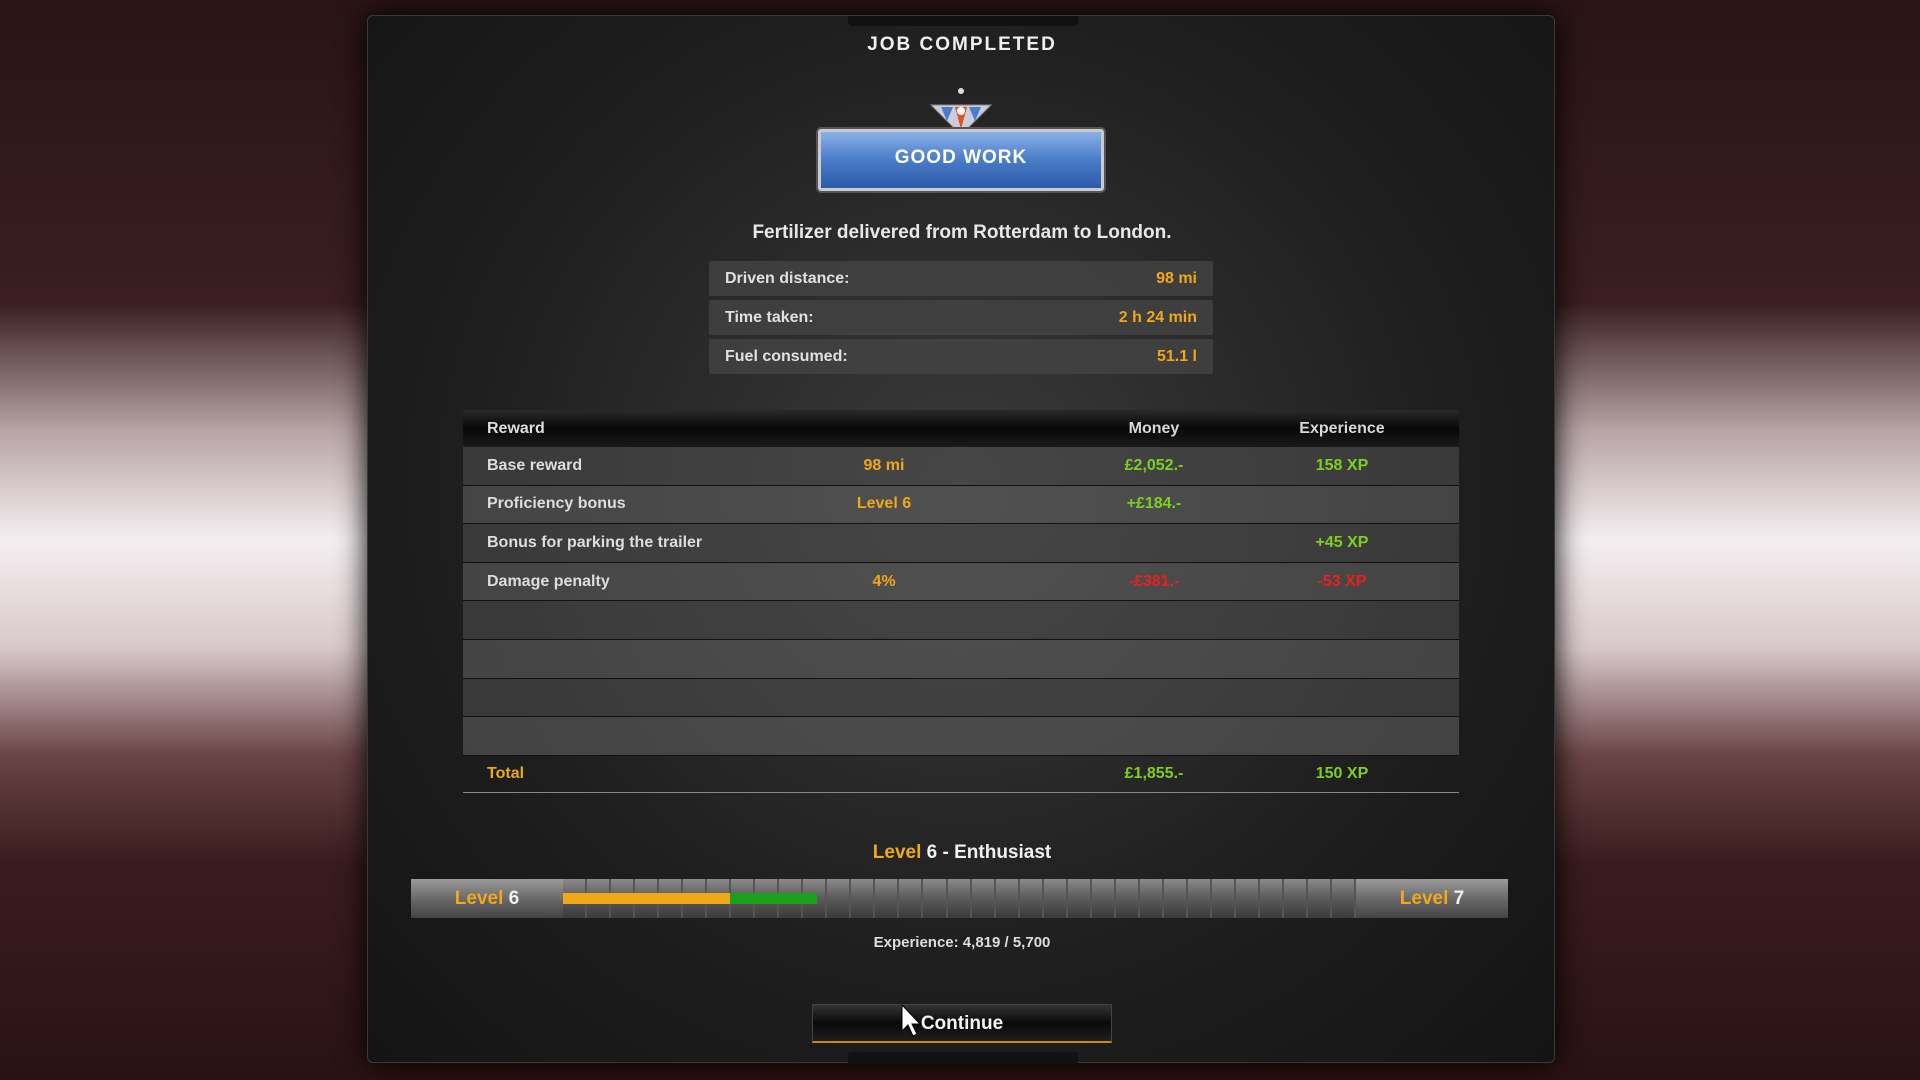 The height and width of the screenshot is (1080, 1920). What do you see at coordinates (963, 1058) in the screenshot?
I see `bottom-bar-decoration` at bounding box center [963, 1058].